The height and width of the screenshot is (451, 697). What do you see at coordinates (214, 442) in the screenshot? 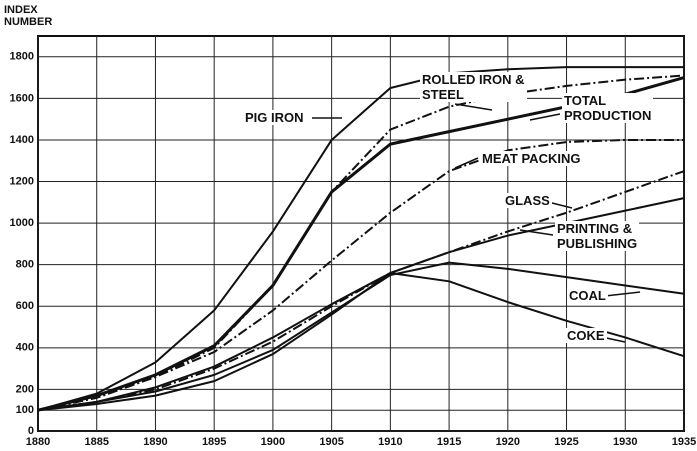
I see `x-tick-label: 1895` at bounding box center [214, 442].